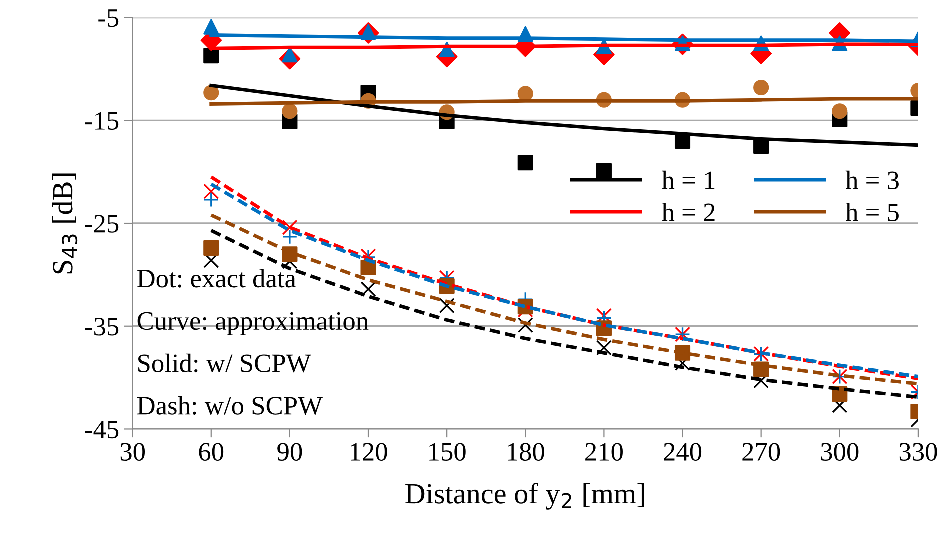 Image resolution: width=942 pixels, height=556 pixels. Describe the element at coordinates (872, 180) in the screenshot. I see `legend-label: h = 3` at that location.